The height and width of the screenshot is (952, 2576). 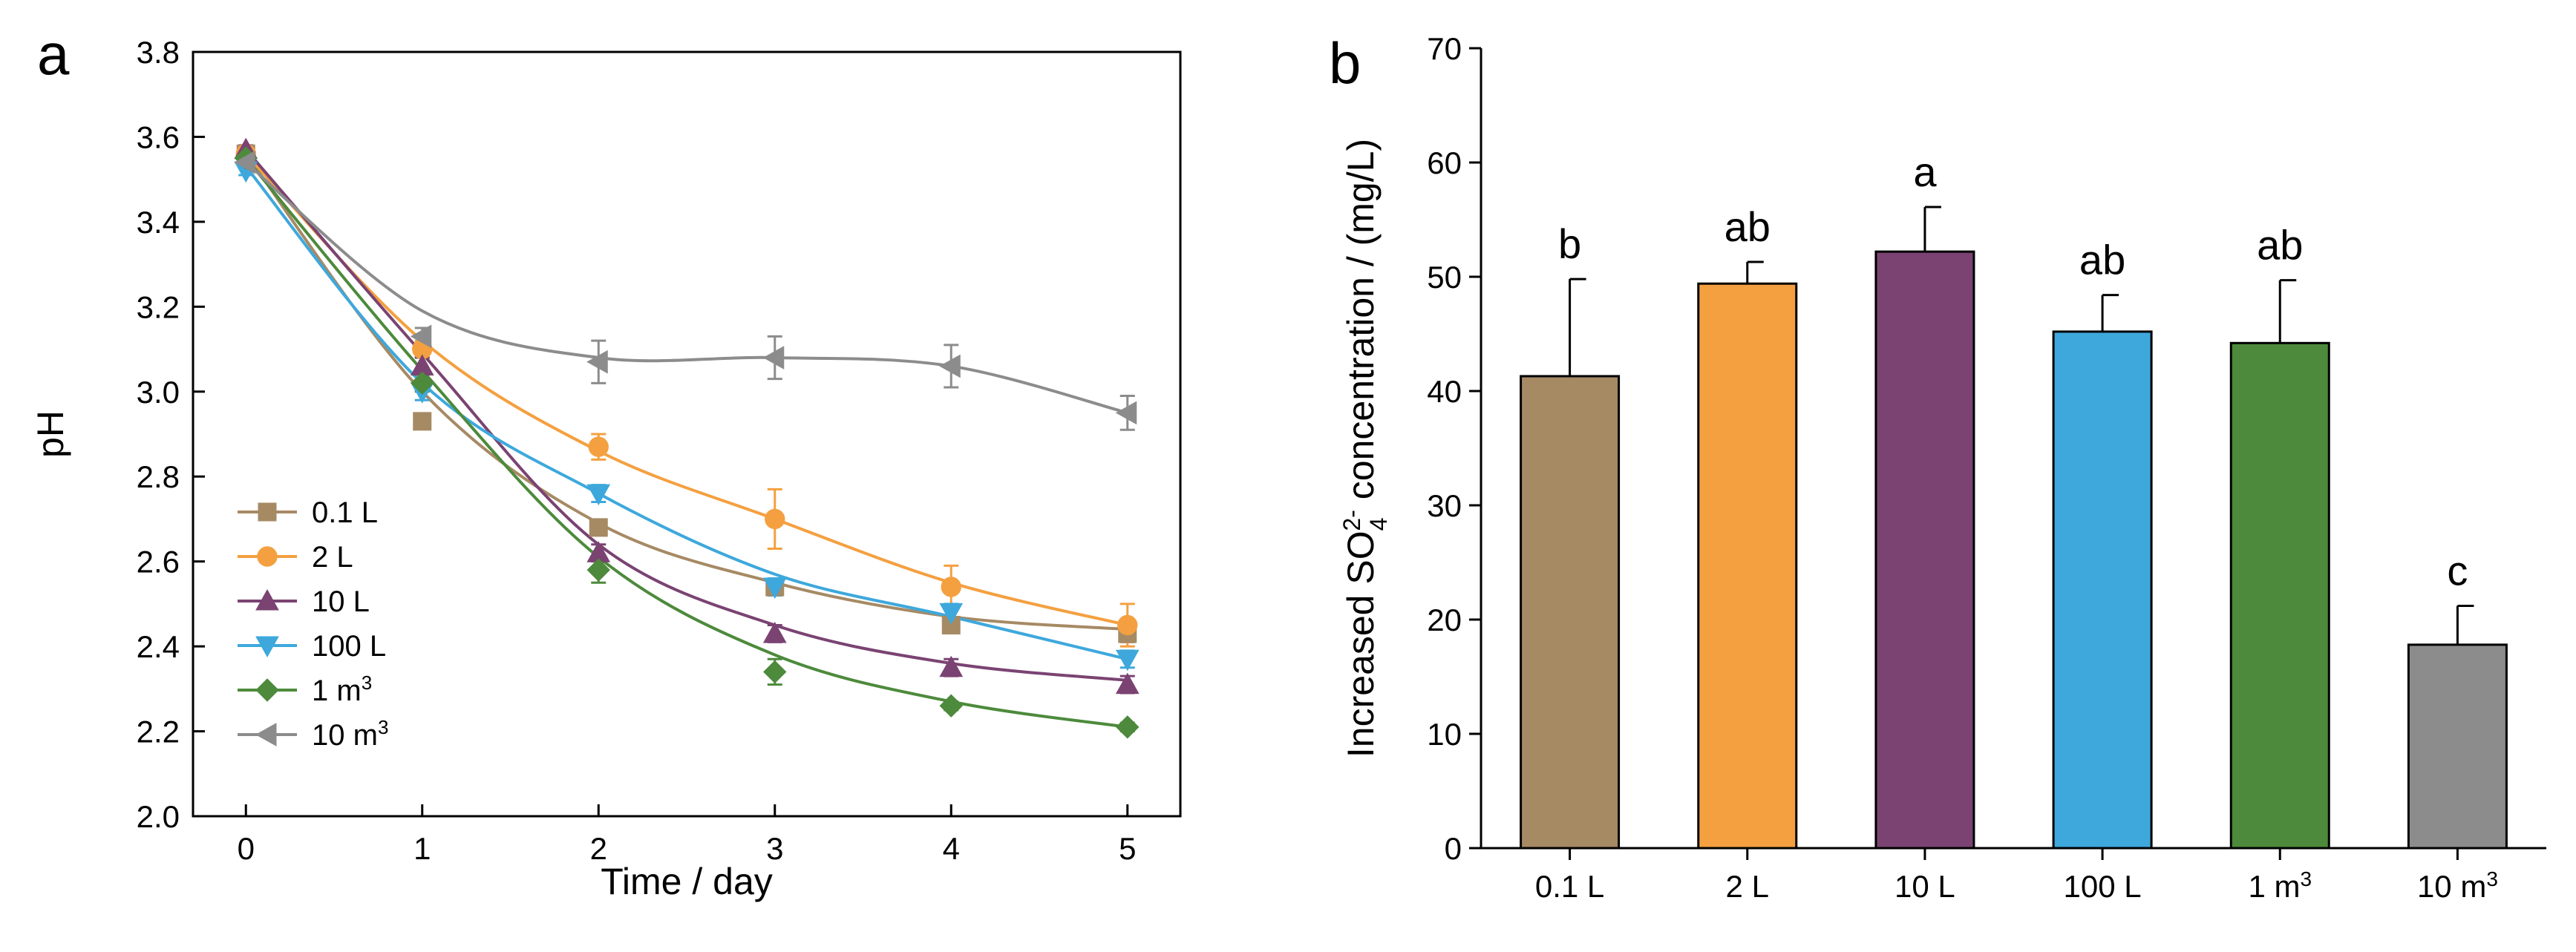 What do you see at coordinates (1444, 277) in the screenshot?
I see `panel-b-y-tick-label: 50` at bounding box center [1444, 277].